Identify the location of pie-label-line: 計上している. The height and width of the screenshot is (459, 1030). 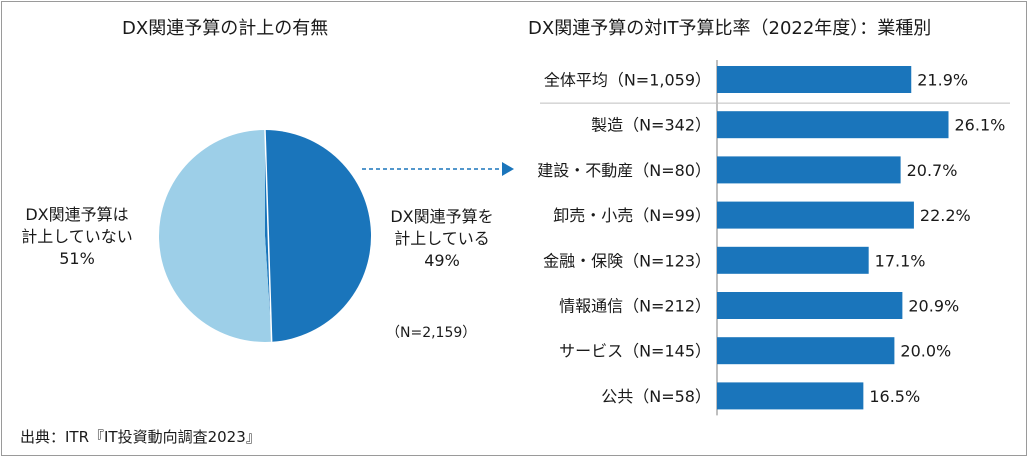
(442, 238).